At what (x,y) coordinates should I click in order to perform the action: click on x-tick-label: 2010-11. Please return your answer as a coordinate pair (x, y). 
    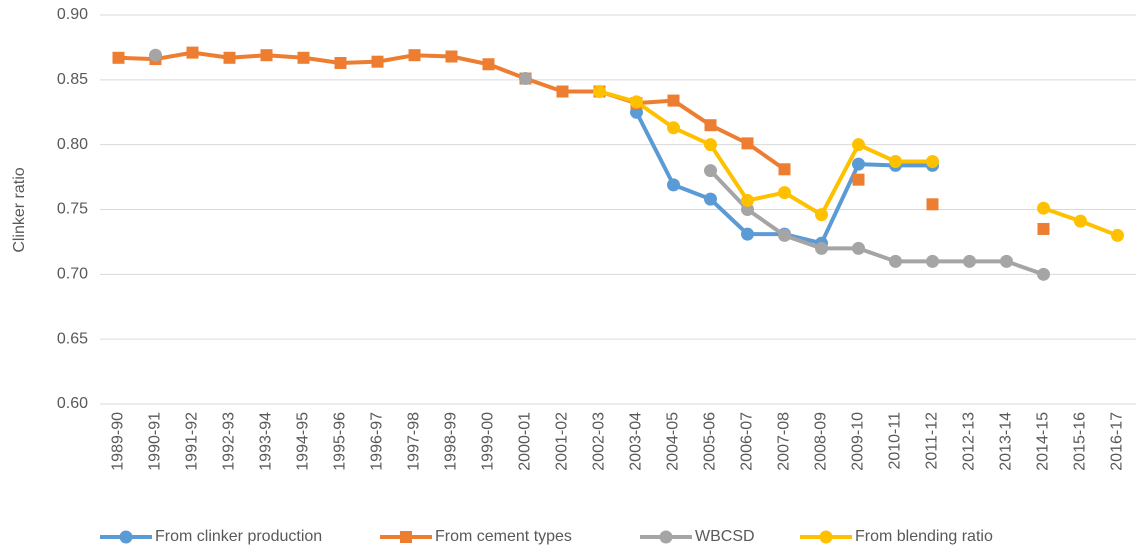
    Looking at the image, I should click on (895, 441).